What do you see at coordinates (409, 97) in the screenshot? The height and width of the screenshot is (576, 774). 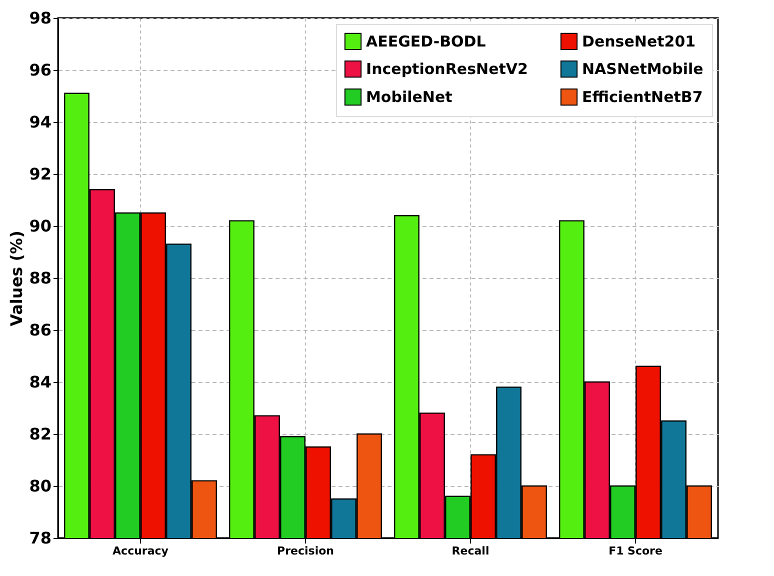 I see `legend-label: MobileNet` at bounding box center [409, 97].